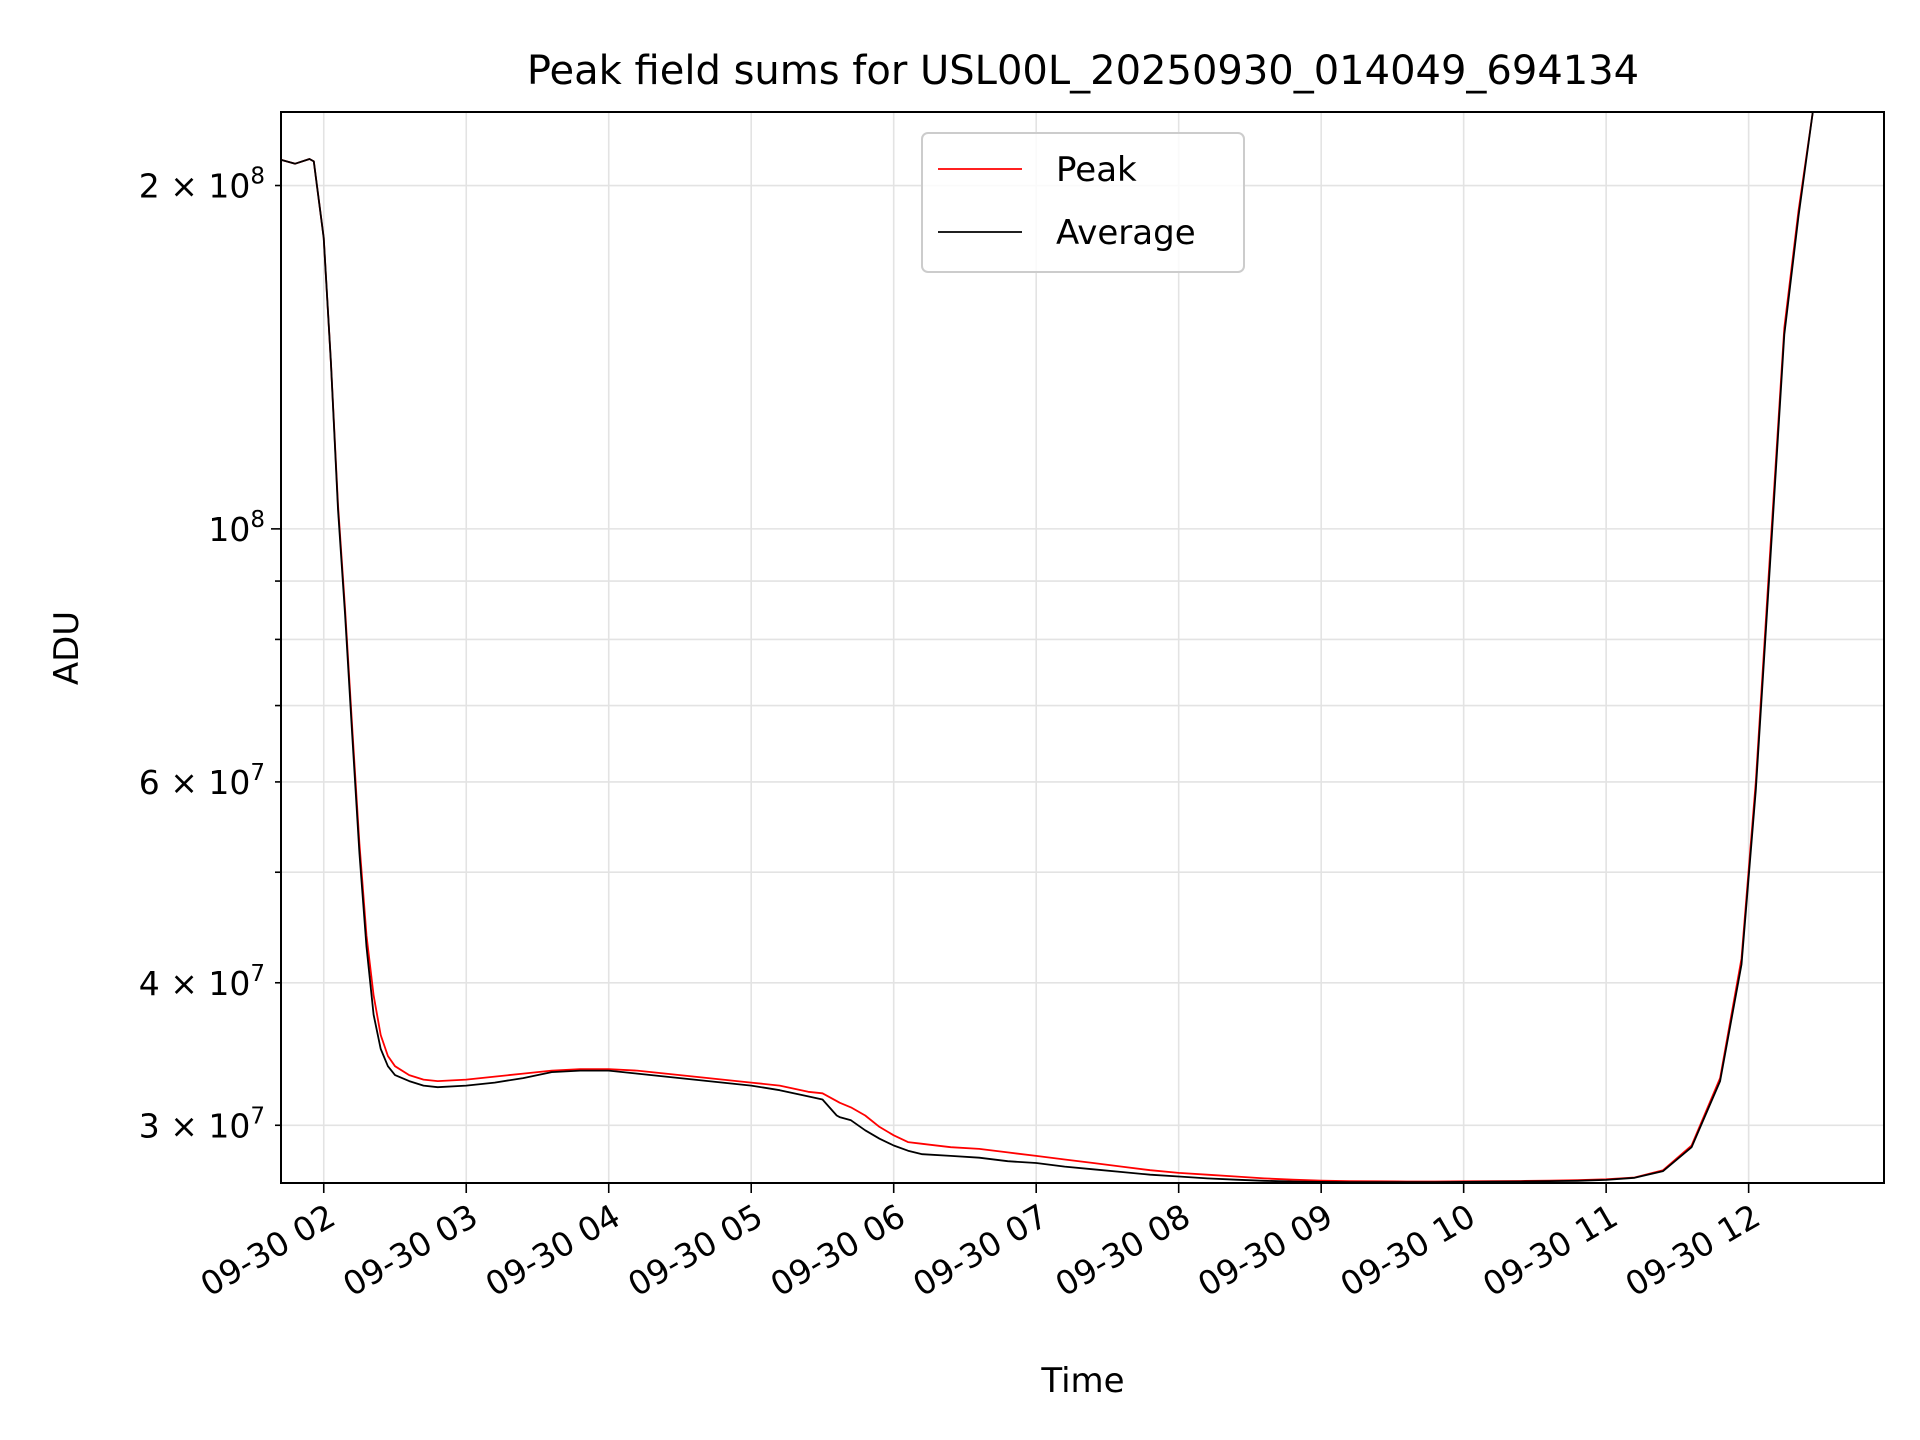 The width and height of the screenshot is (1920, 1440). I want to click on legend: Peak Average, so click(1083, 202).